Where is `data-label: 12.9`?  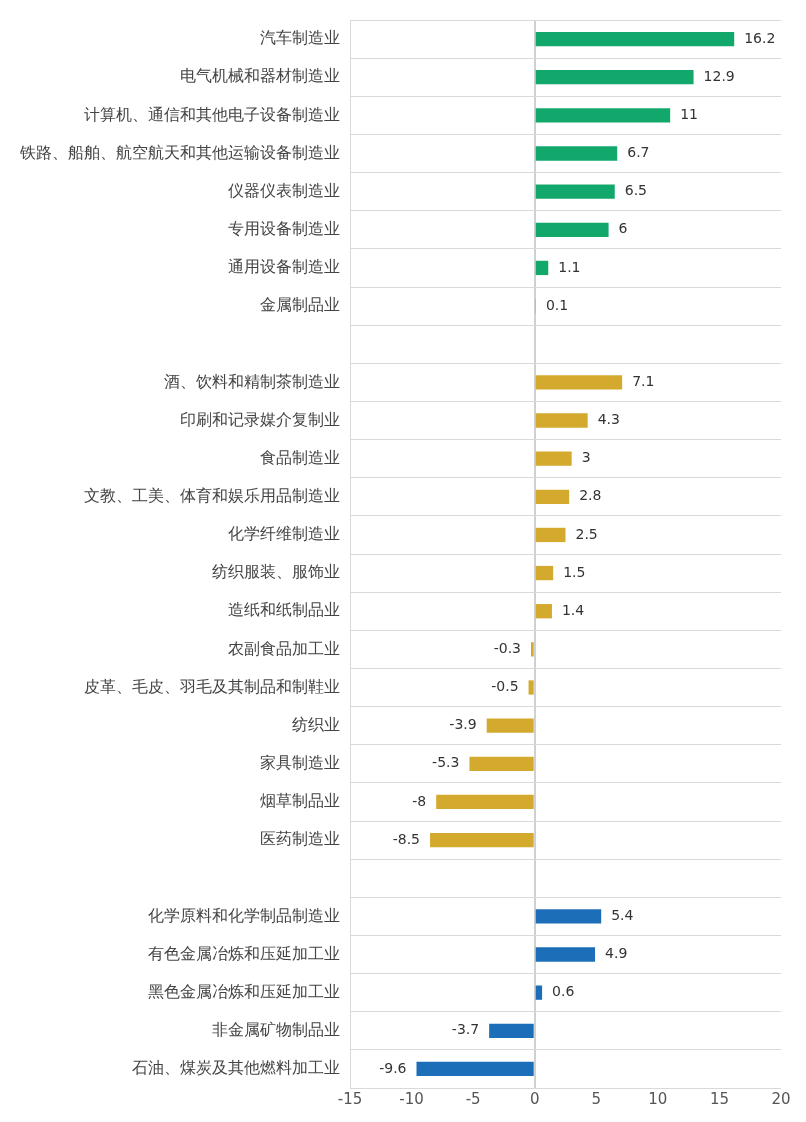
data-label: 12.9 is located at coordinates (719, 75).